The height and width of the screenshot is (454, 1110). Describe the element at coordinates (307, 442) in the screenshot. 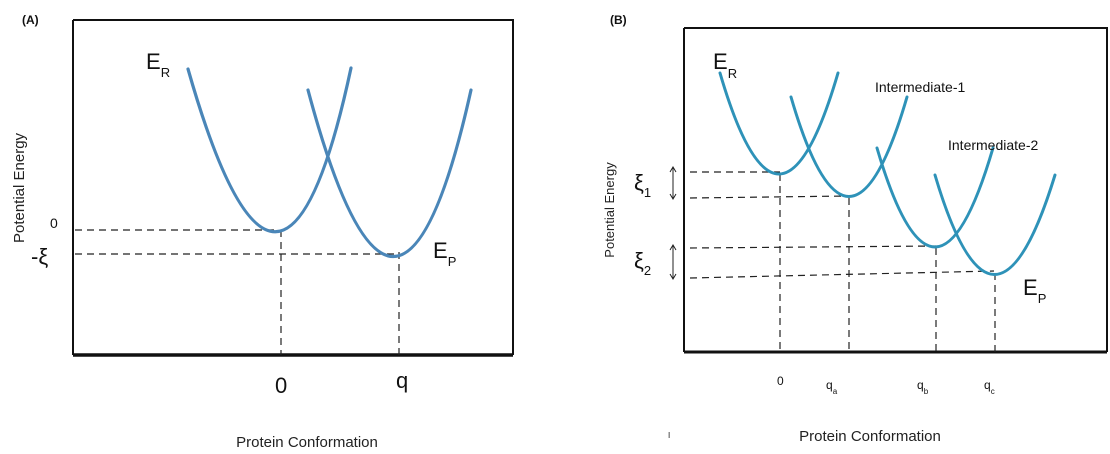

I see `panel-a-x-axis-title: Protein Conformation` at that location.